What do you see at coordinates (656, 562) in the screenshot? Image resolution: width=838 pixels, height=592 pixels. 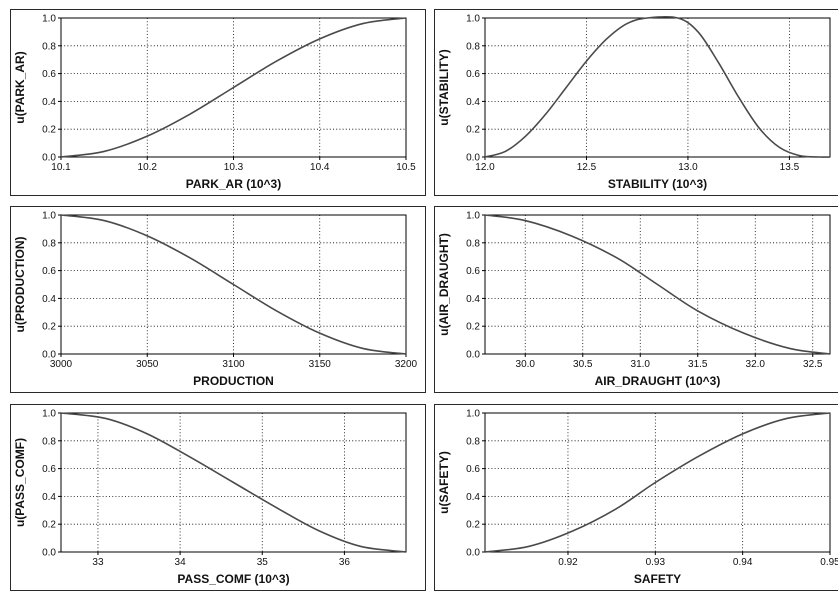 I see `x-tick-label: 0.93` at bounding box center [656, 562].